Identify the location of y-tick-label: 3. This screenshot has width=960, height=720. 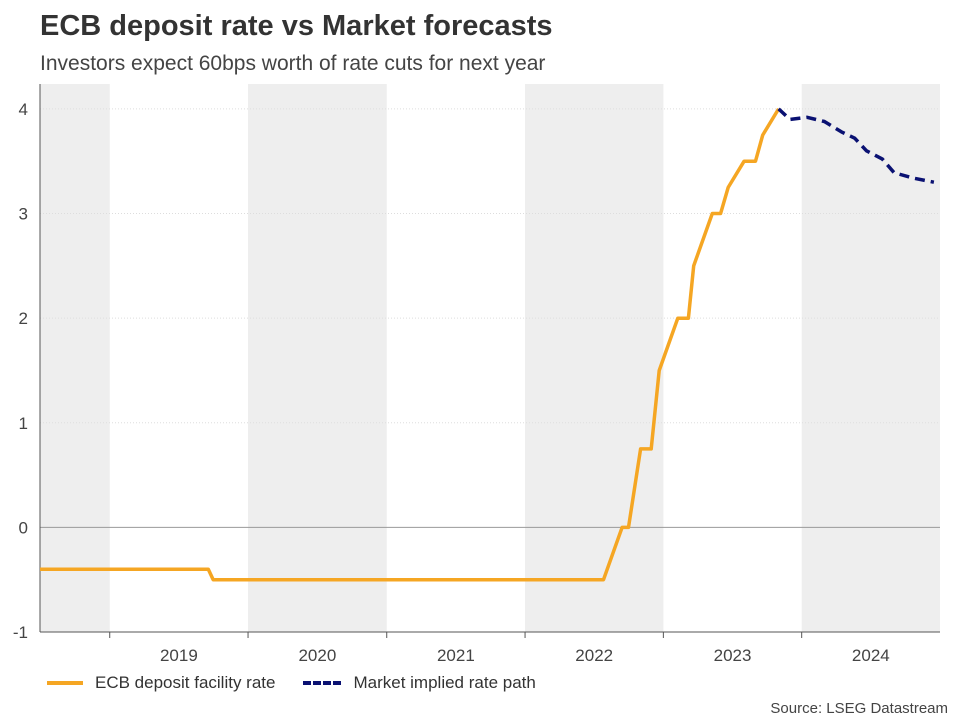
(23, 214).